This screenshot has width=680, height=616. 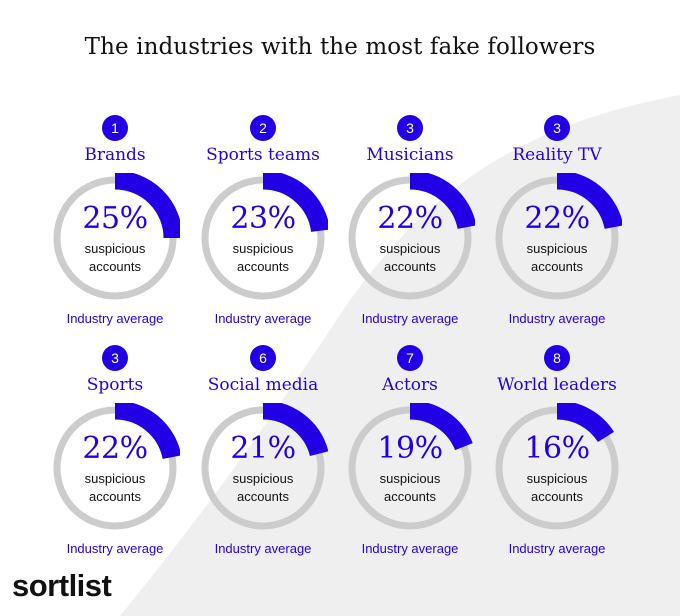 I want to click on rank-badge: 8, so click(x=557, y=358).